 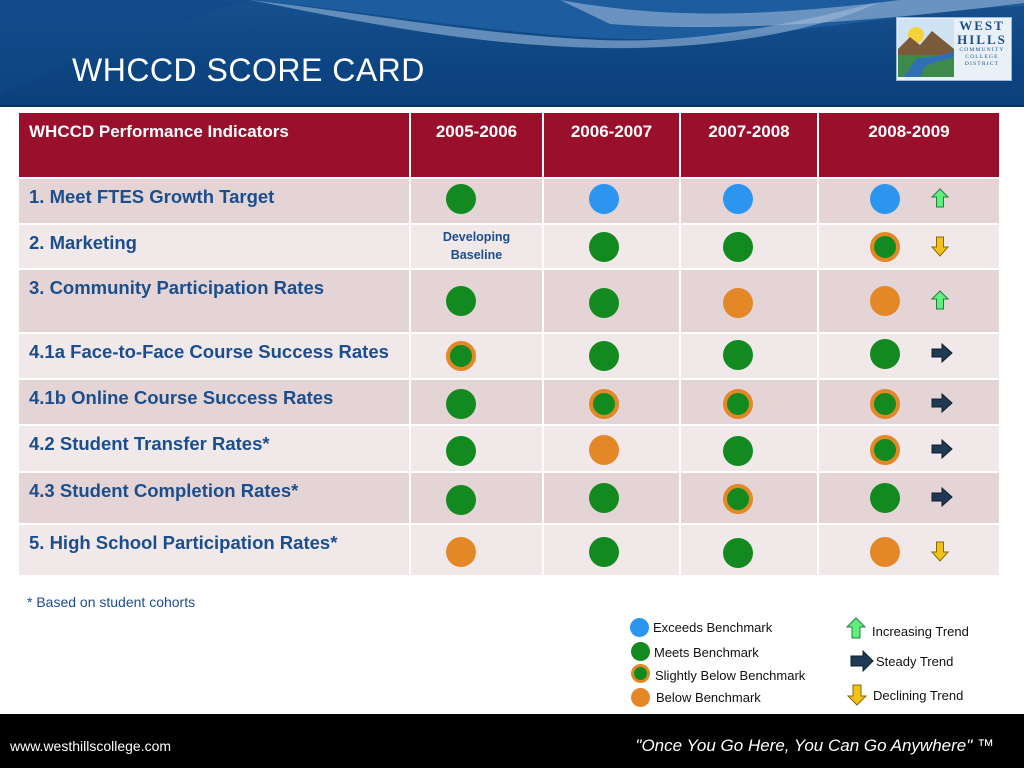 What do you see at coordinates (708, 697) in the screenshot?
I see `legend-label: Below Benchmark` at bounding box center [708, 697].